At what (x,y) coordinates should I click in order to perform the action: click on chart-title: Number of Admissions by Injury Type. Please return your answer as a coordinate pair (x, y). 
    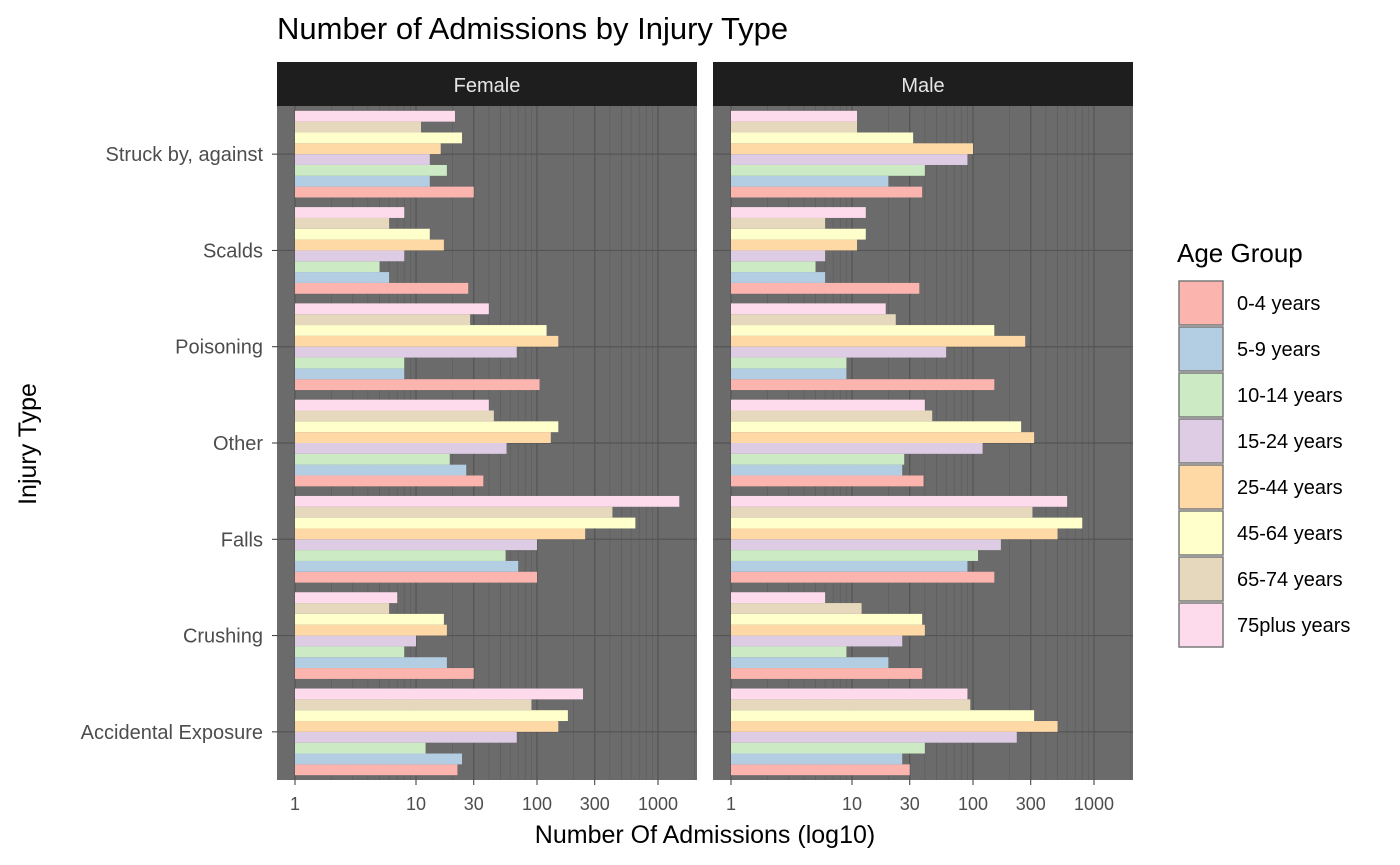
    Looking at the image, I should click on (532, 28).